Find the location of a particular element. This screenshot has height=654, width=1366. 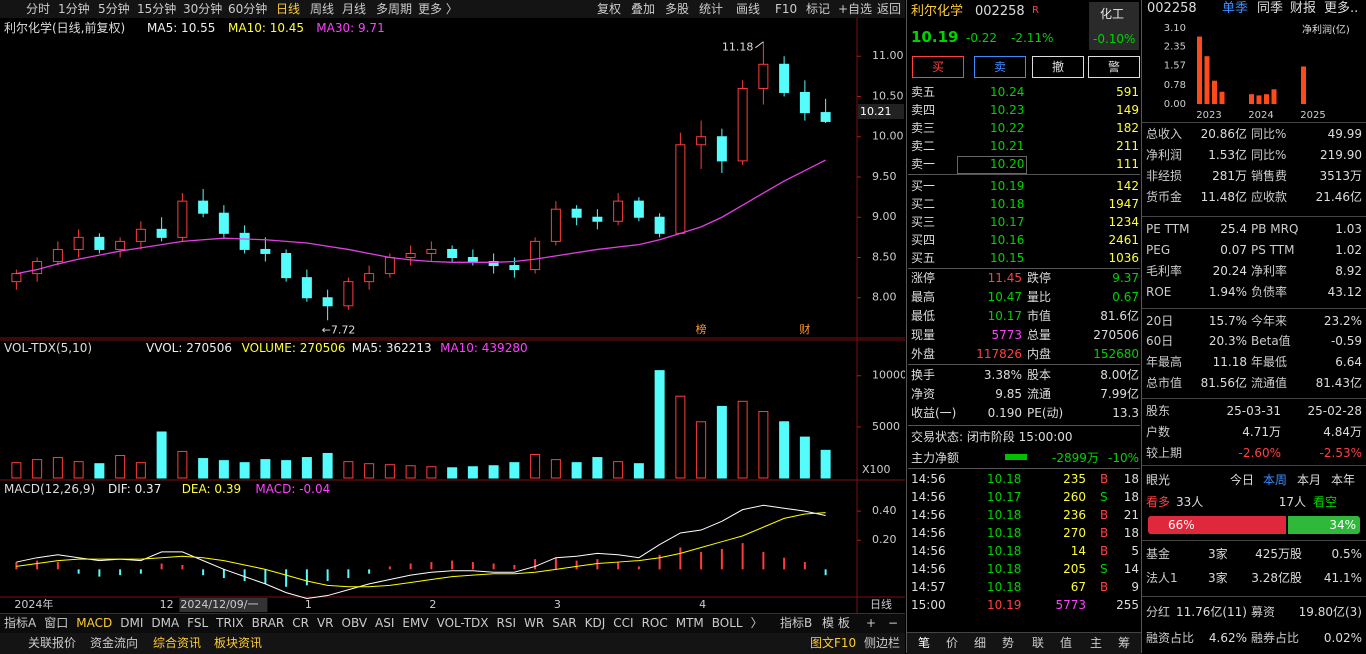

flow-label: 主力净额 is located at coordinates (935, 458).